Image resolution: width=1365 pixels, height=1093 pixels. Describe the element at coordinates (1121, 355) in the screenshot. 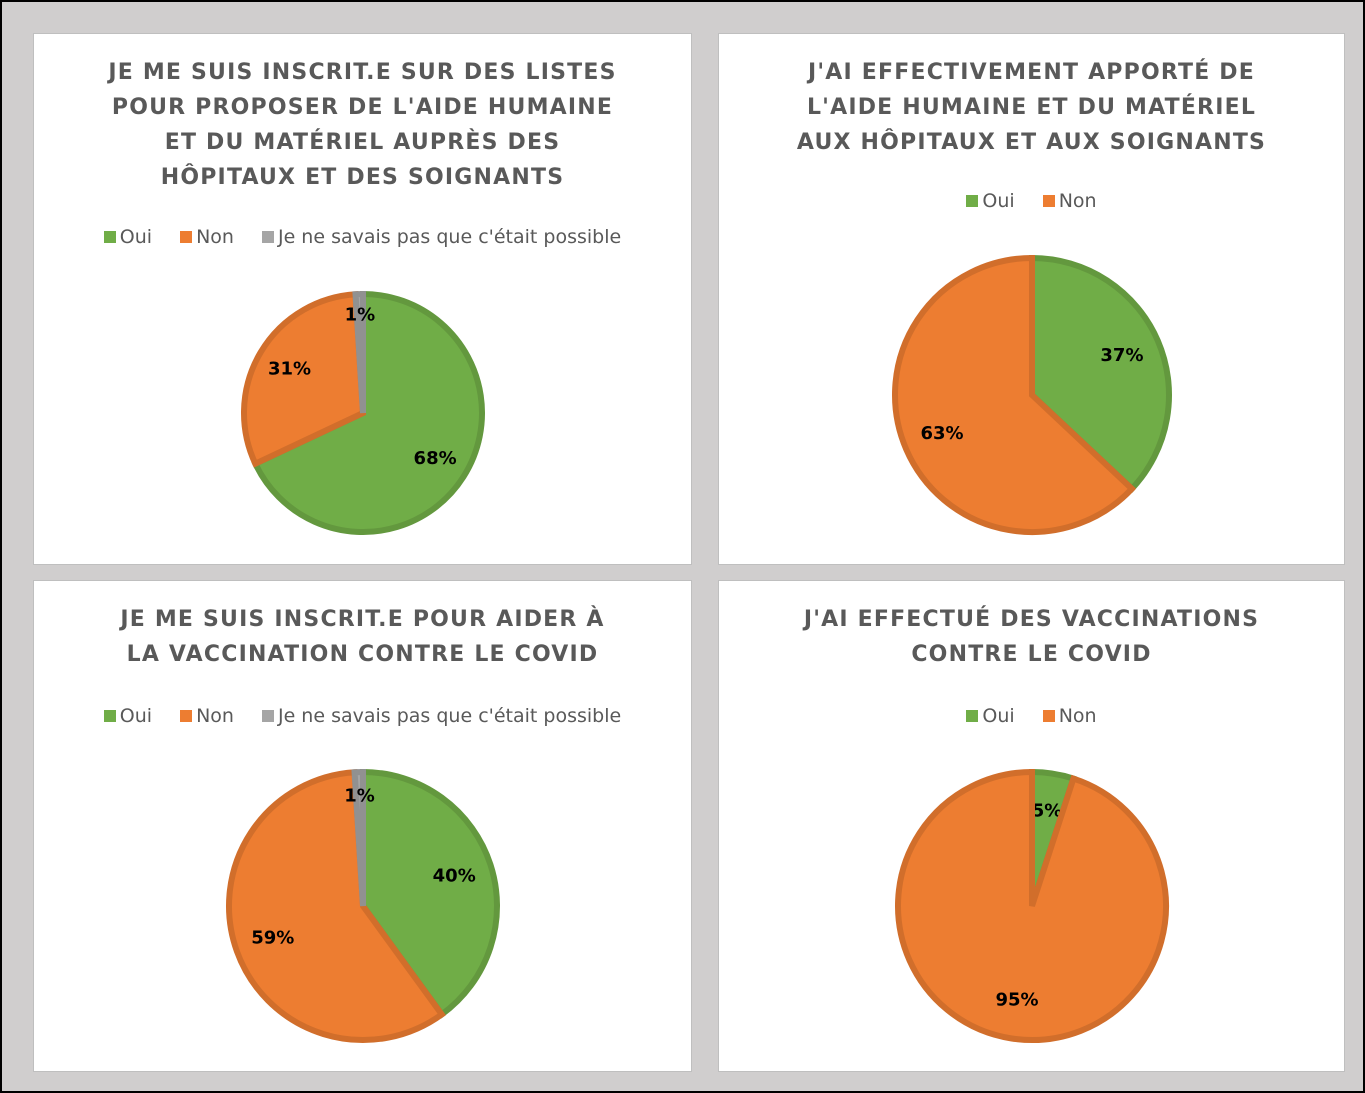

I see `data-label: 37%` at that location.